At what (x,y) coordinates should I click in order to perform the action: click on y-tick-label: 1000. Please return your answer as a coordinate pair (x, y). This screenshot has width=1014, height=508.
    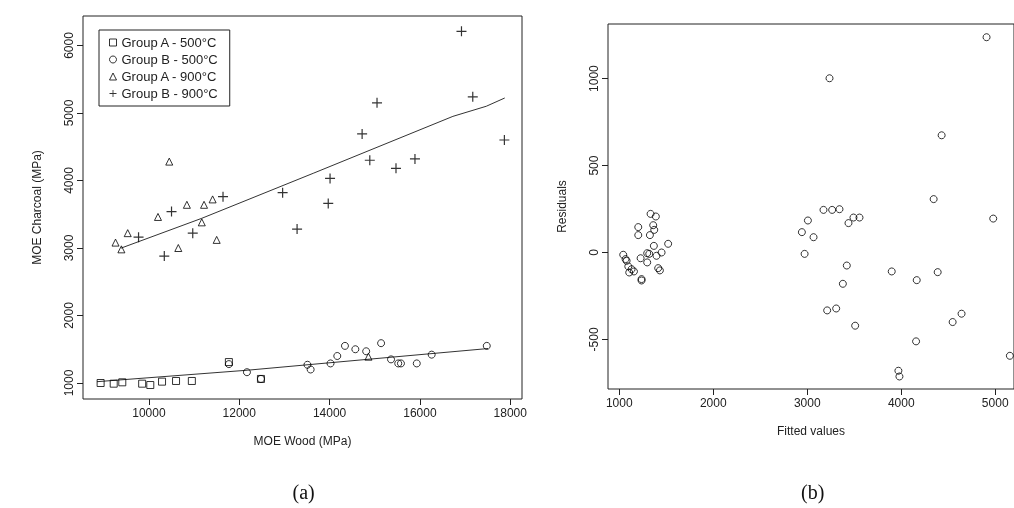
    Looking at the image, I should click on (594, 78).